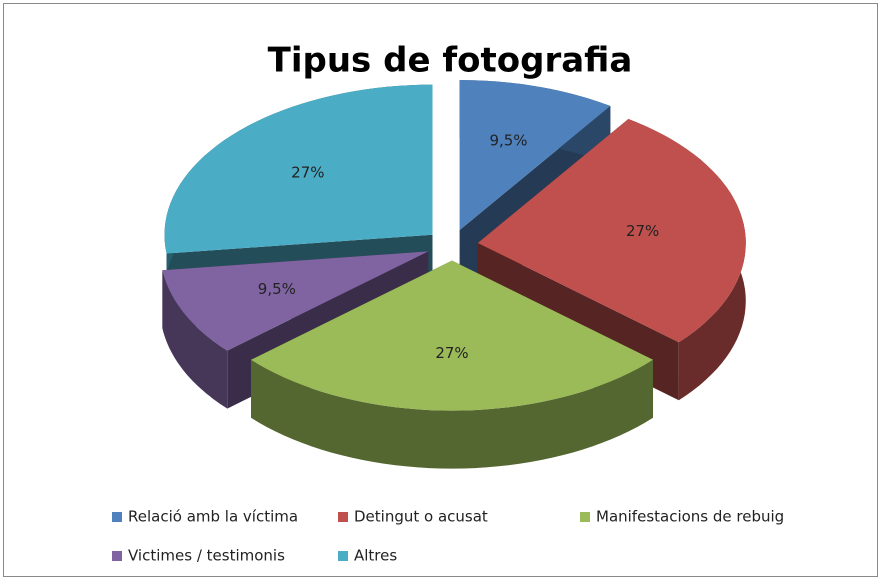 This screenshot has height=581, width=882. What do you see at coordinates (421, 517) in the screenshot?
I see `legend-label: Detingut o acusat` at bounding box center [421, 517].